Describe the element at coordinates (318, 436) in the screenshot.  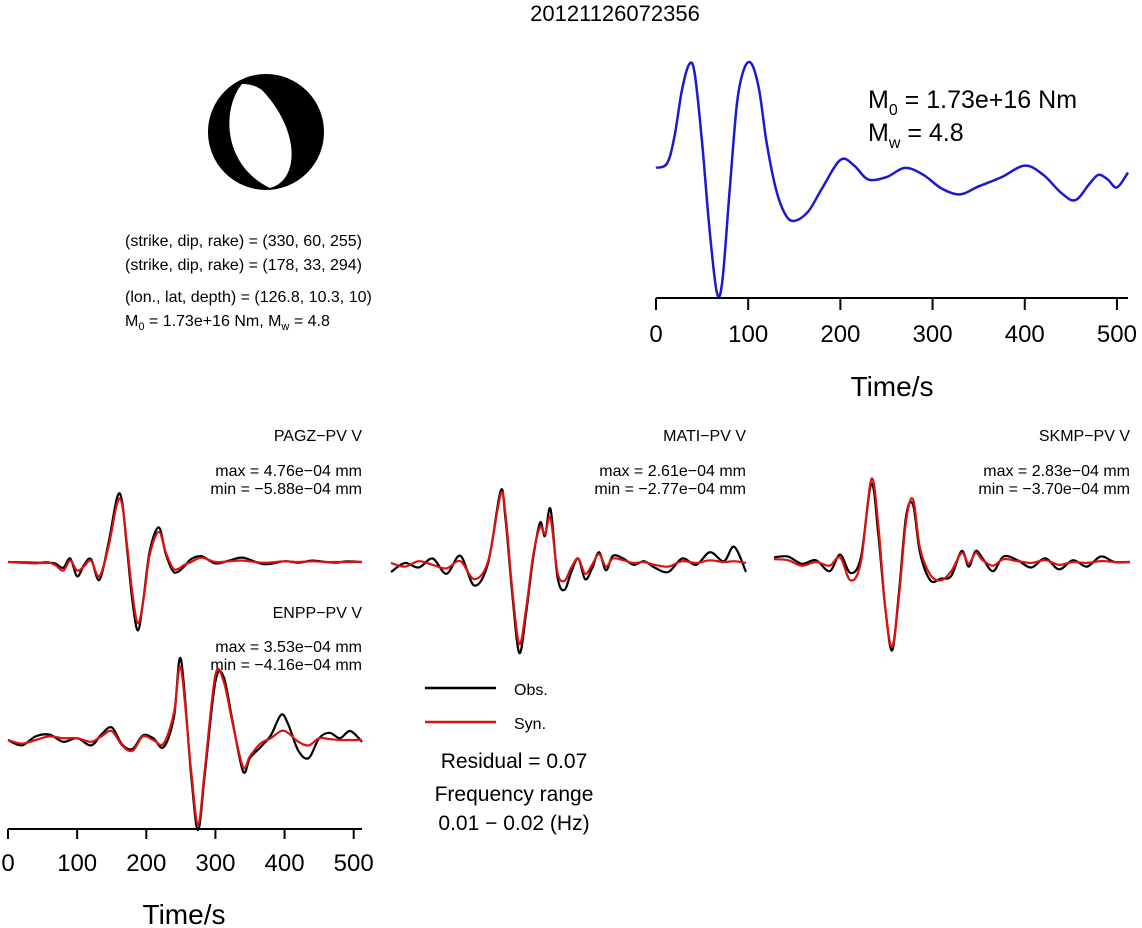
I see `station-name: PAGZ−PV V` at that location.